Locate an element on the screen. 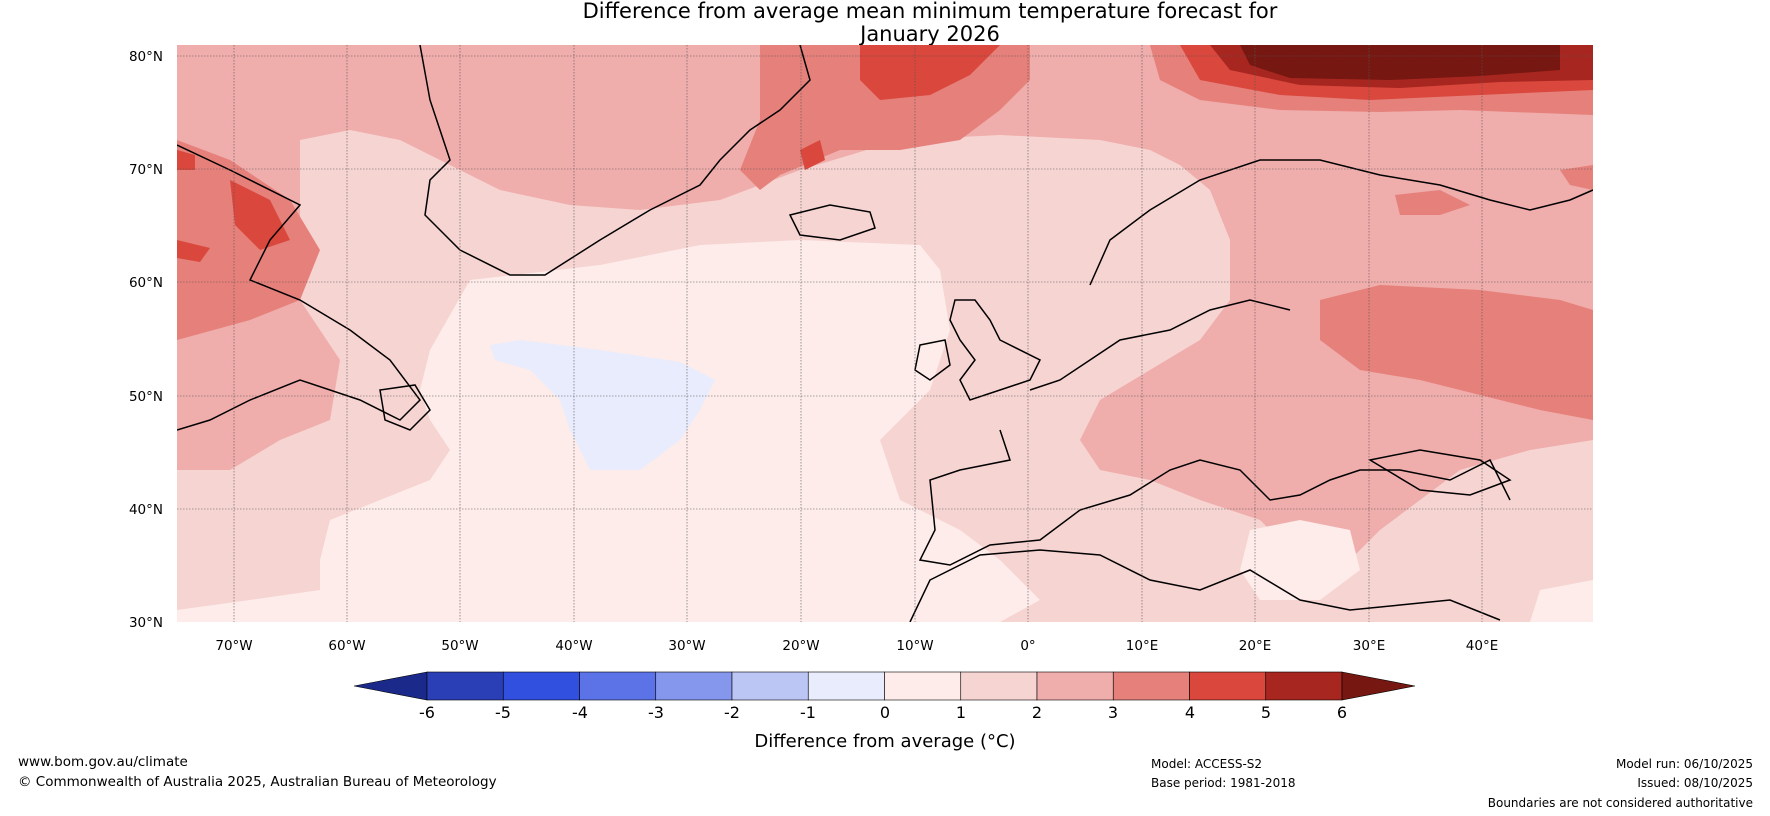 The image size is (1770, 816). colorbar-tick: 6 is located at coordinates (1342, 712).